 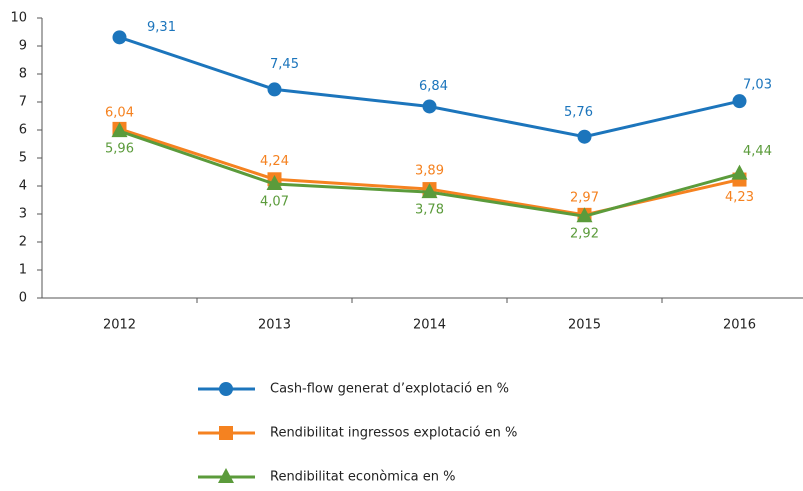 What do you see at coordinates (23, 186) in the screenshot?
I see `y-tick-label: 4` at bounding box center [23, 186].